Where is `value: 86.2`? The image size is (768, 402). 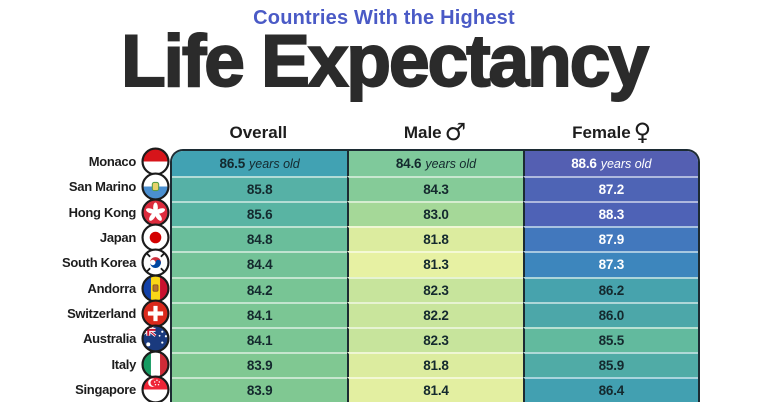 value: 86.2 is located at coordinates (611, 290).